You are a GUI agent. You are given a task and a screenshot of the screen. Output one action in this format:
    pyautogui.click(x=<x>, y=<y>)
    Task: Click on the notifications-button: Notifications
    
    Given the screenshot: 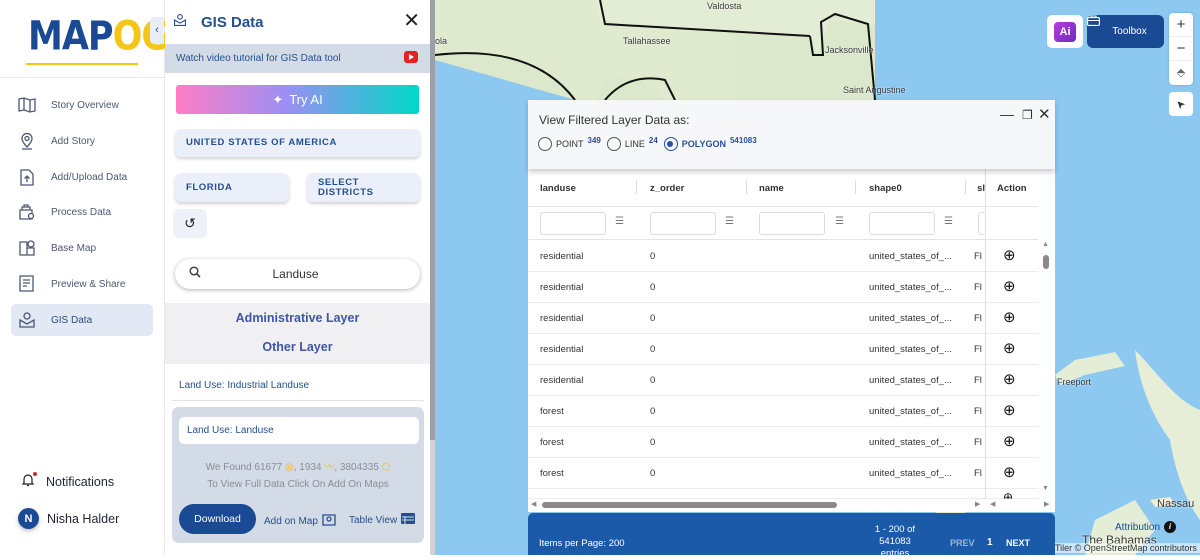 What is the action you would take?
    pyautogui.click(x=66, y=481)
    